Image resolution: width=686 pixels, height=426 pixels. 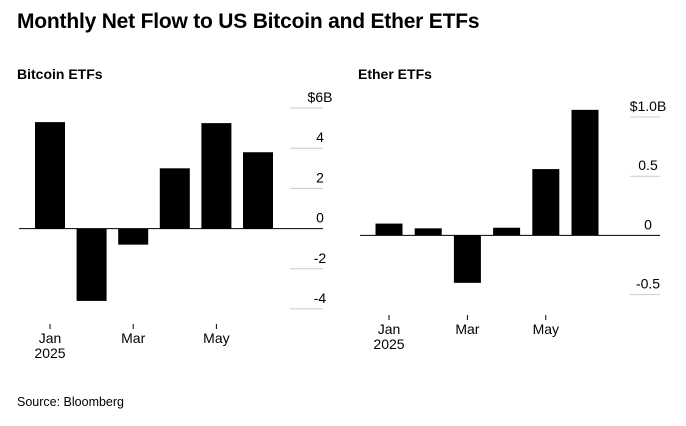 I want to click on bitcoin-ytick-label: -2, so click(x=320, y=258).